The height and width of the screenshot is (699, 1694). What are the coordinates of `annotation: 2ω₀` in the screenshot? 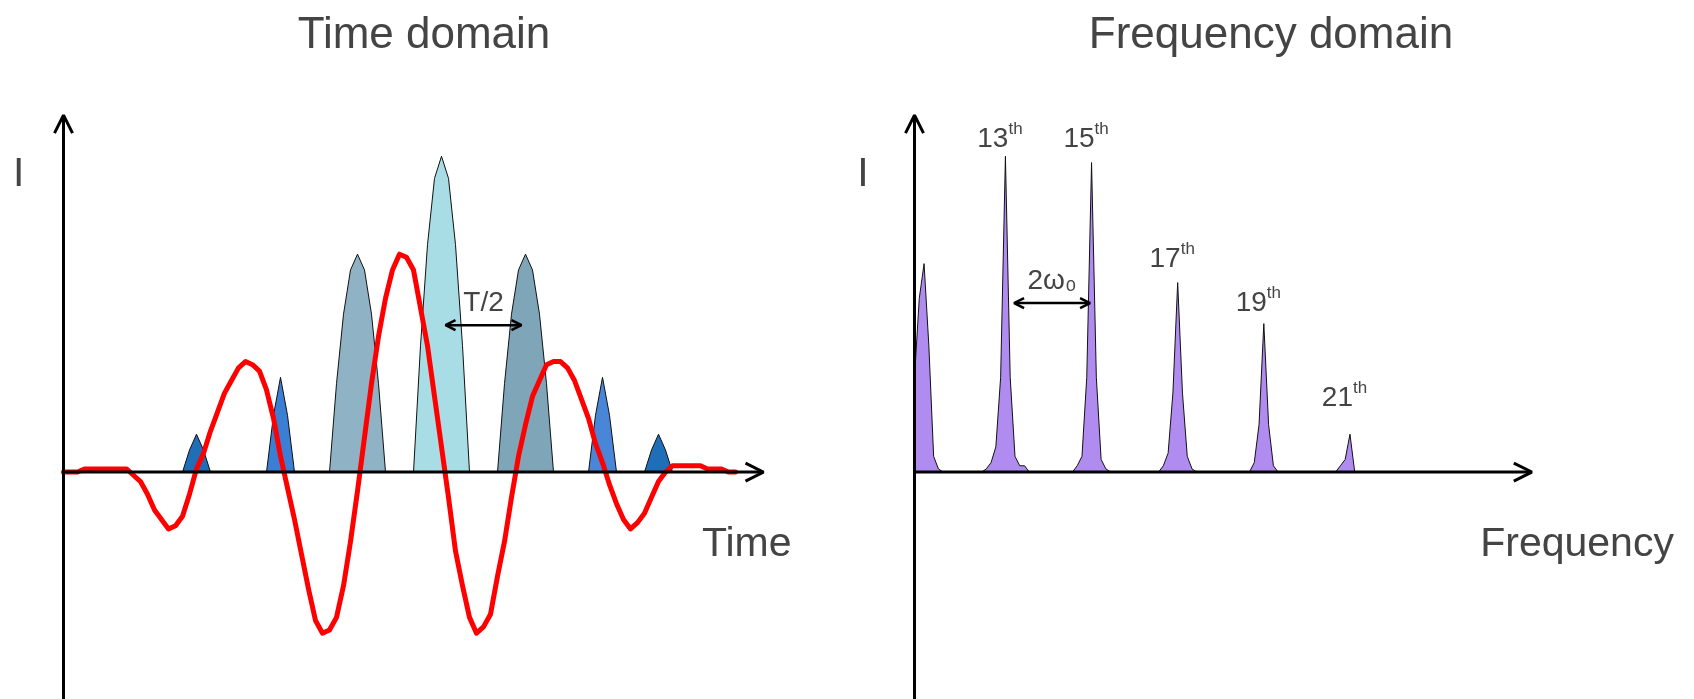 It's located at (1052, 279).